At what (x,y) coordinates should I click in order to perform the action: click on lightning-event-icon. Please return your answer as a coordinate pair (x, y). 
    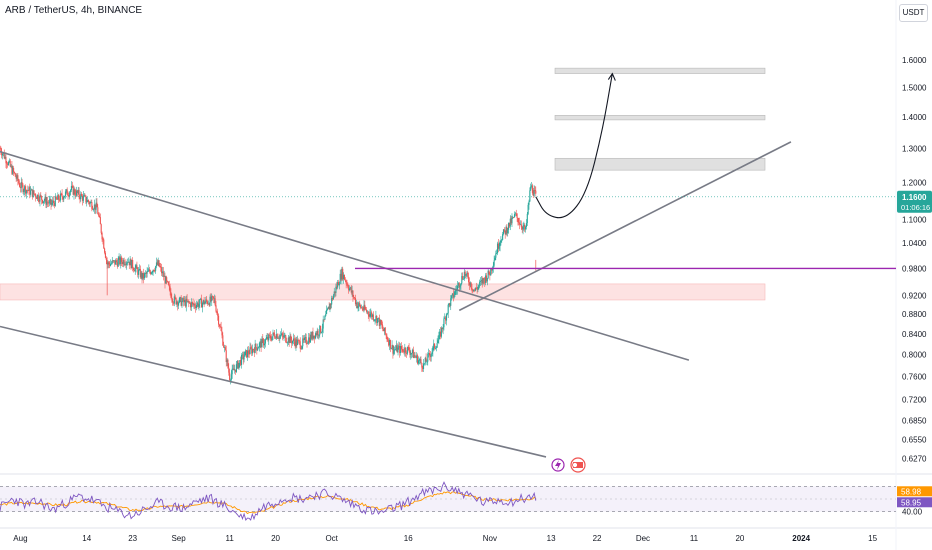
    Looking at the image, I should click on (558, 465).